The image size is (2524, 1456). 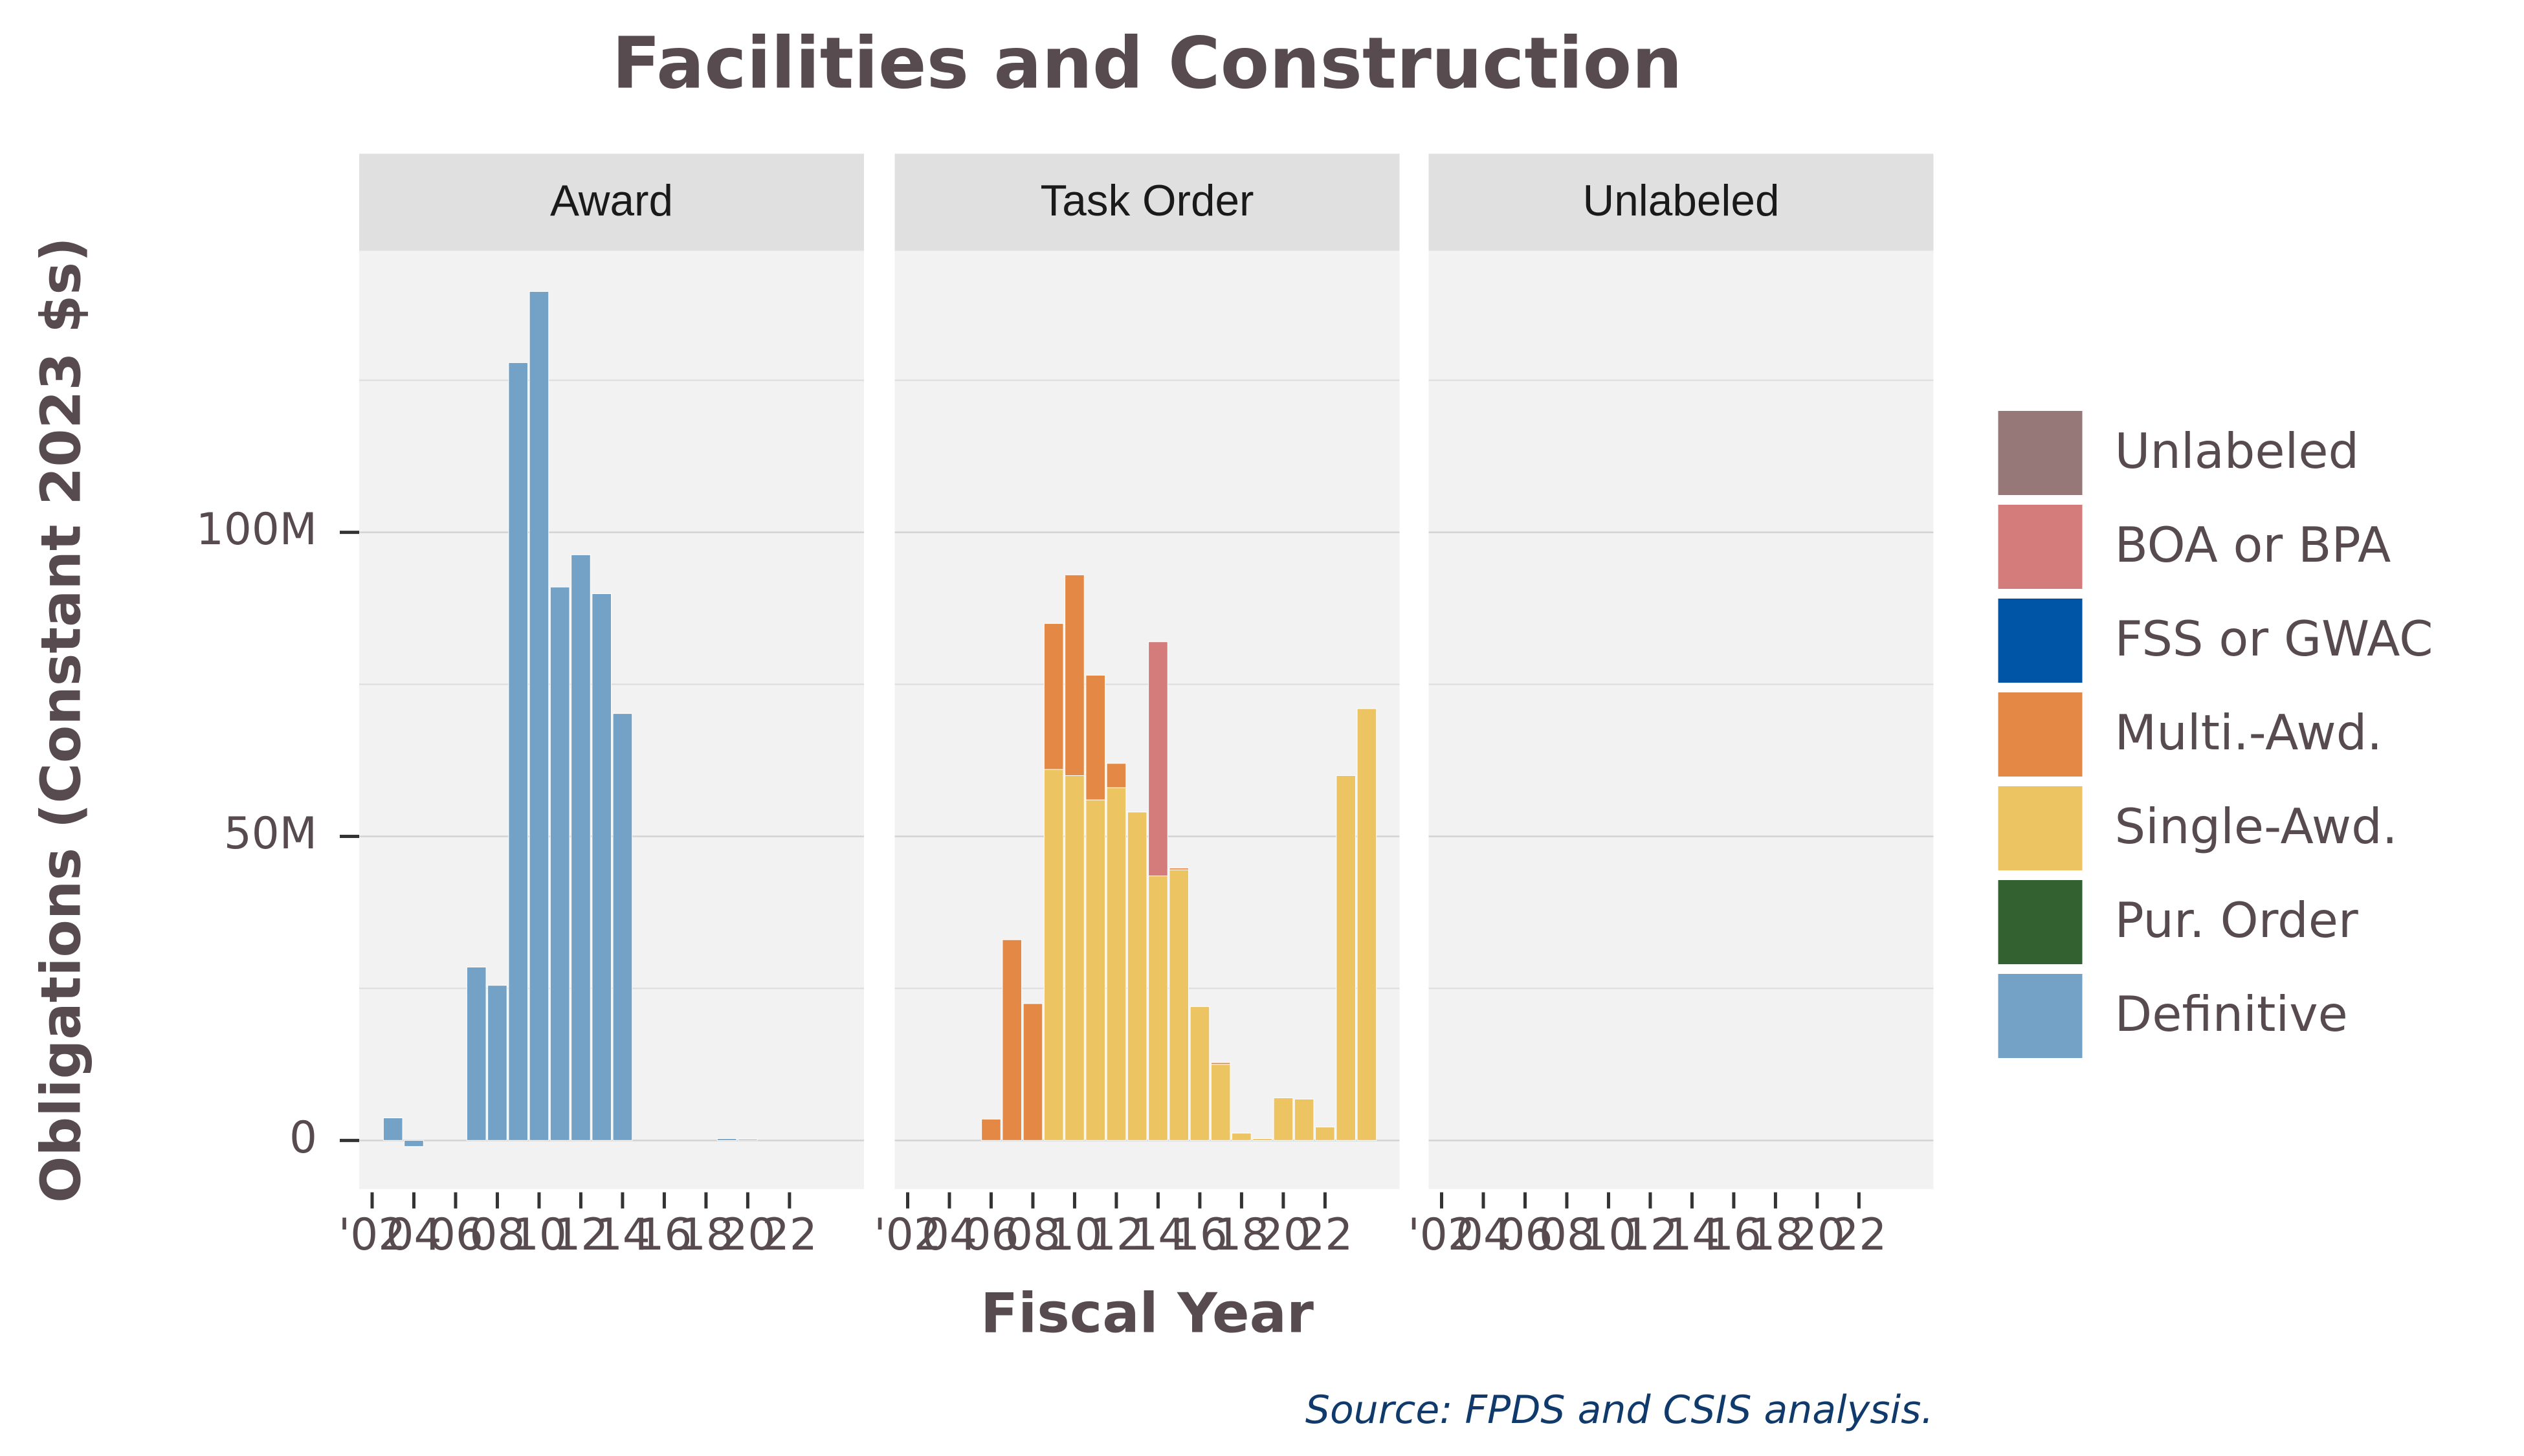 I want to click on facet-label: Task Order, so click(x=1147, y=201).